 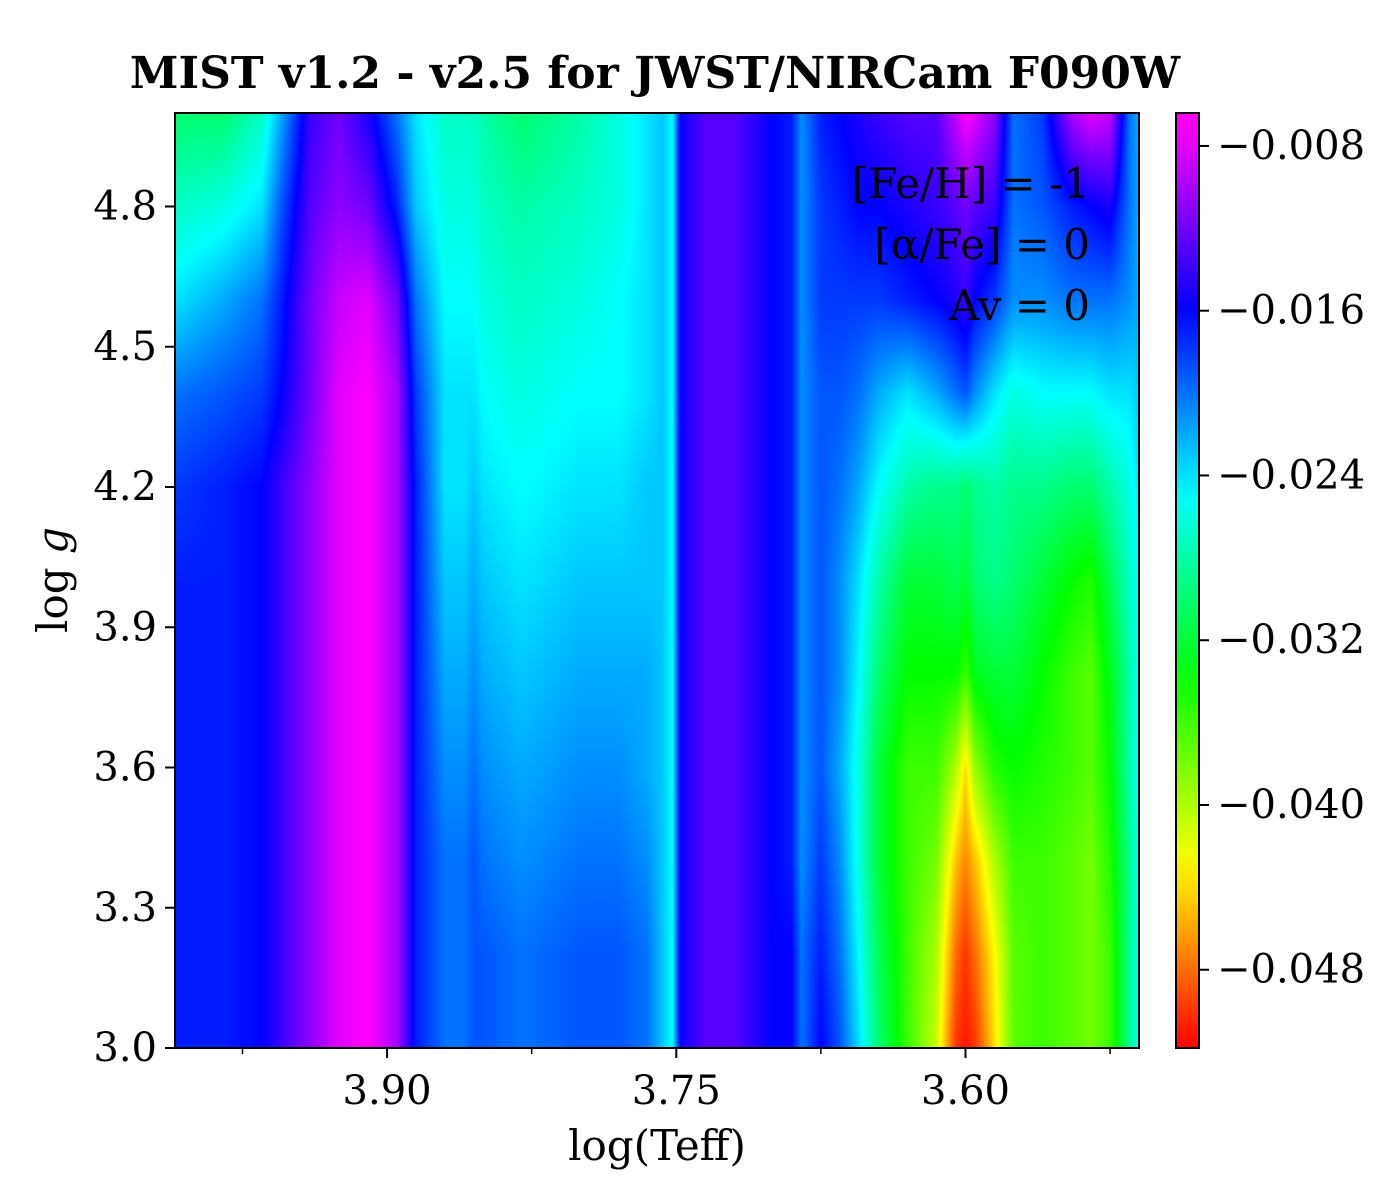 What do you see at coordinates (387, 1091) in the screenshot?
I see `x-tick-label: 3.90` at bounding box center [387, 1091].